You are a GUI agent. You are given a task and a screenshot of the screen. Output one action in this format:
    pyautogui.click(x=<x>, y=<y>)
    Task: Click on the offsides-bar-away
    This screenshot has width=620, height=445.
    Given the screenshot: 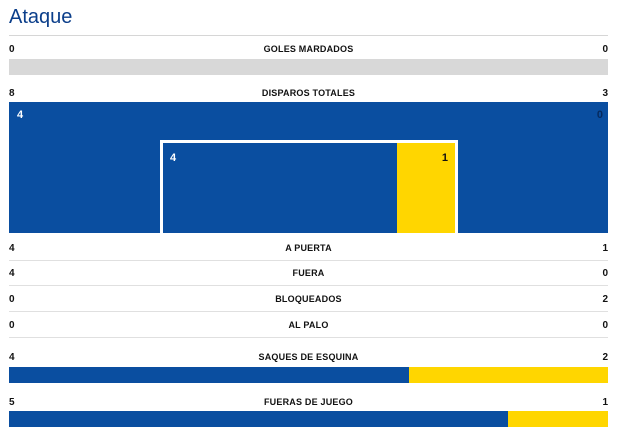 What is the action you would take?
    pyautogui.click(x=557, y=419)
    